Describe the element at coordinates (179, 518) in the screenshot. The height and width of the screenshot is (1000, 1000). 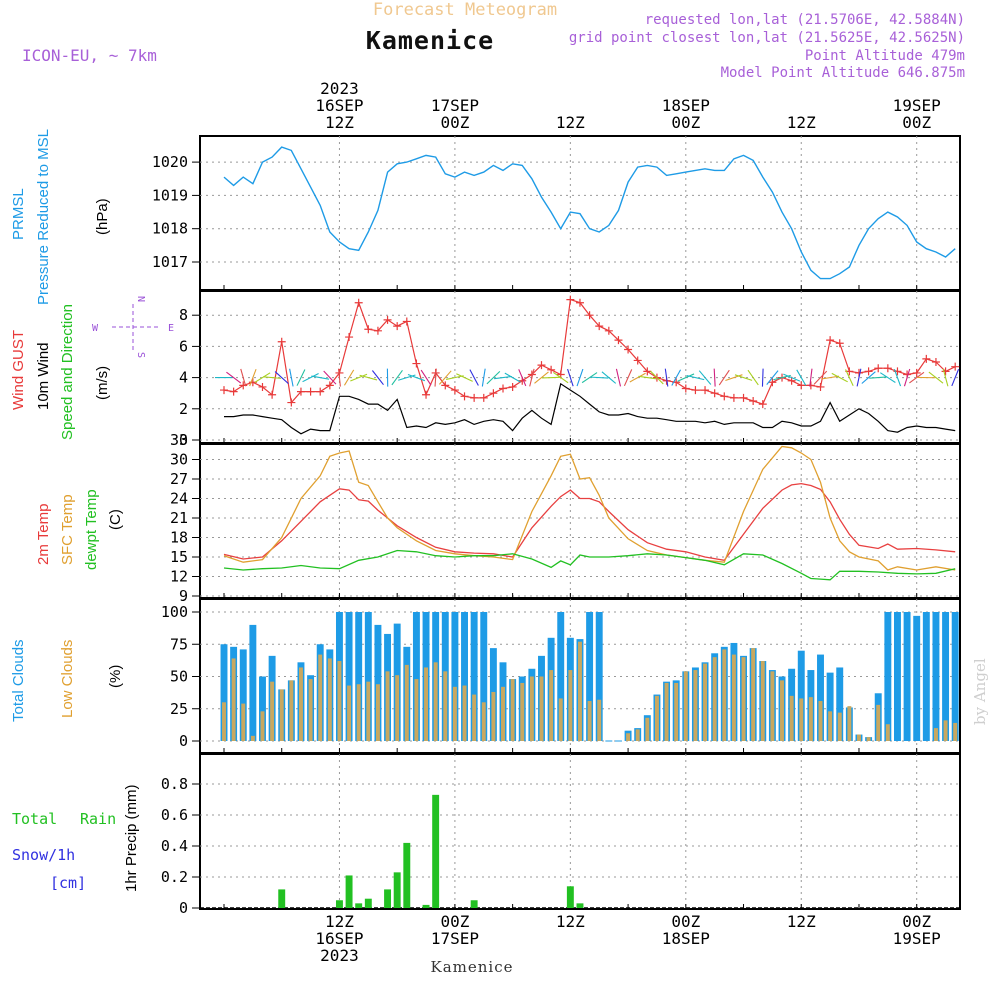
I see `temp-ytick-label: 21` at that location.